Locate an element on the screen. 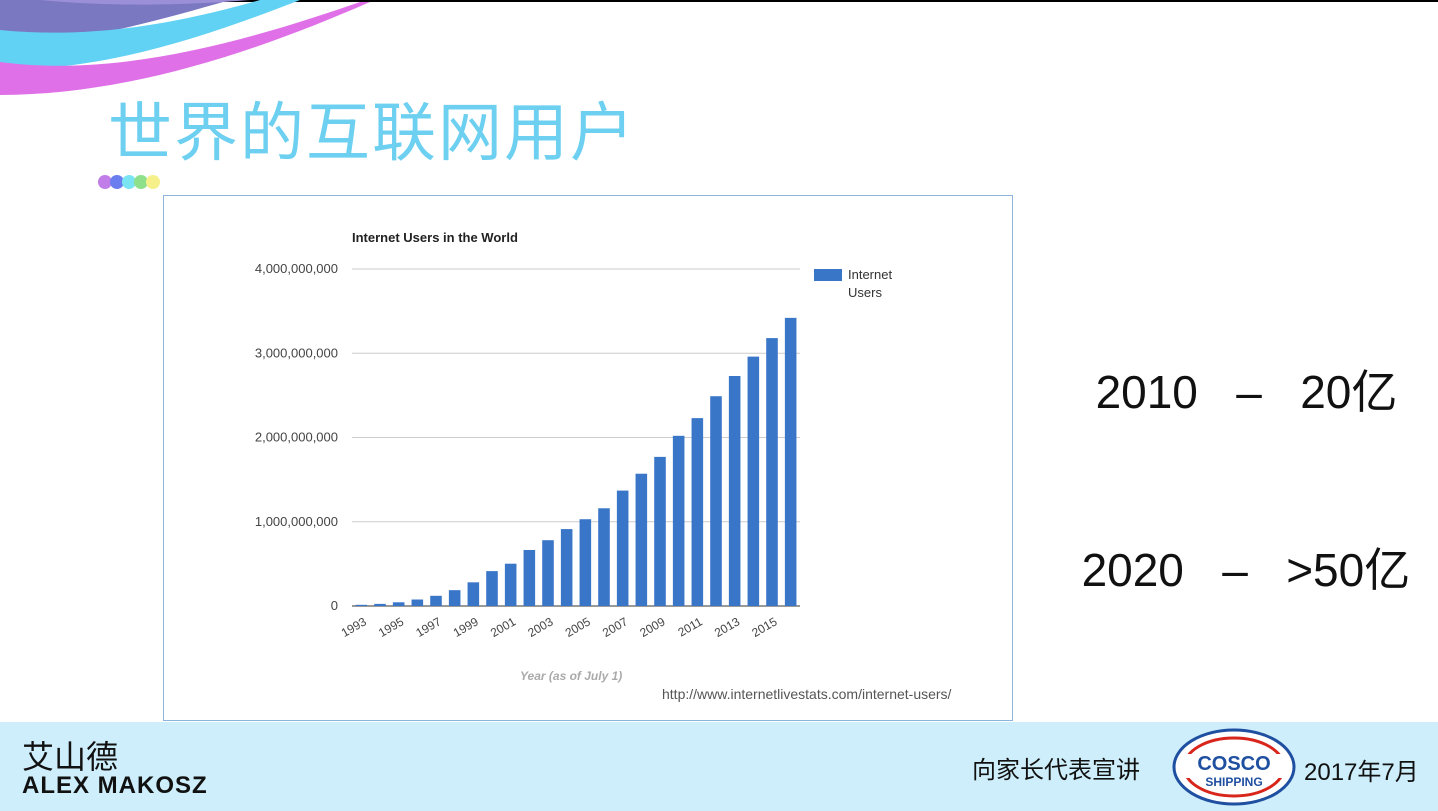 The image size is (1438, 811). bar-1998 is located at coordinates (454, 598).